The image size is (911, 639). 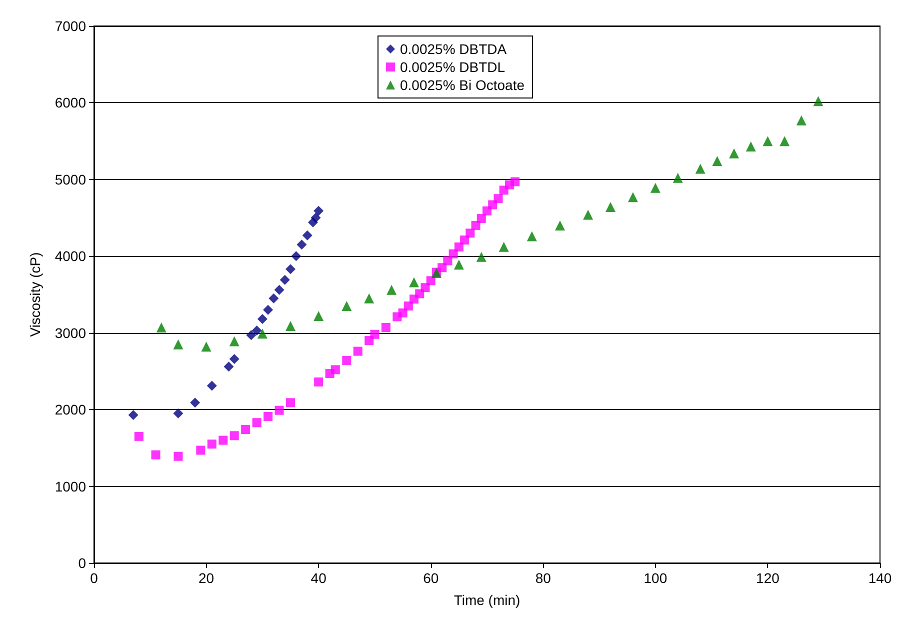 What do you see at coordinates (656, 578) in the screenshot?
I see `x-tick-label: 100` at bounding box center [656, 578].